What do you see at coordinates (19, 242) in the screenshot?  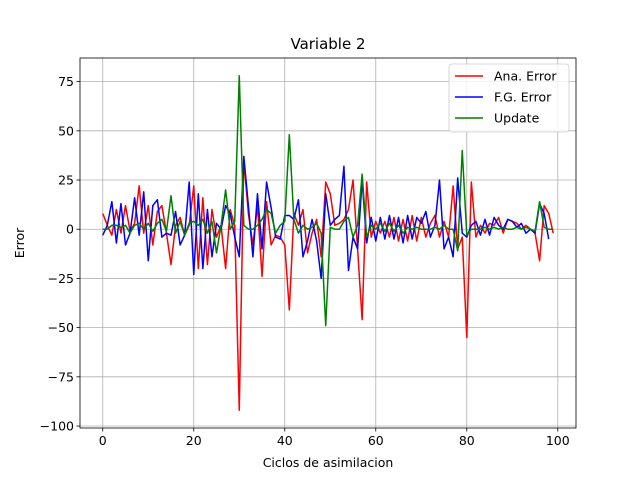 I see `y-axis-label: Error` at bounding box center [19, 242].